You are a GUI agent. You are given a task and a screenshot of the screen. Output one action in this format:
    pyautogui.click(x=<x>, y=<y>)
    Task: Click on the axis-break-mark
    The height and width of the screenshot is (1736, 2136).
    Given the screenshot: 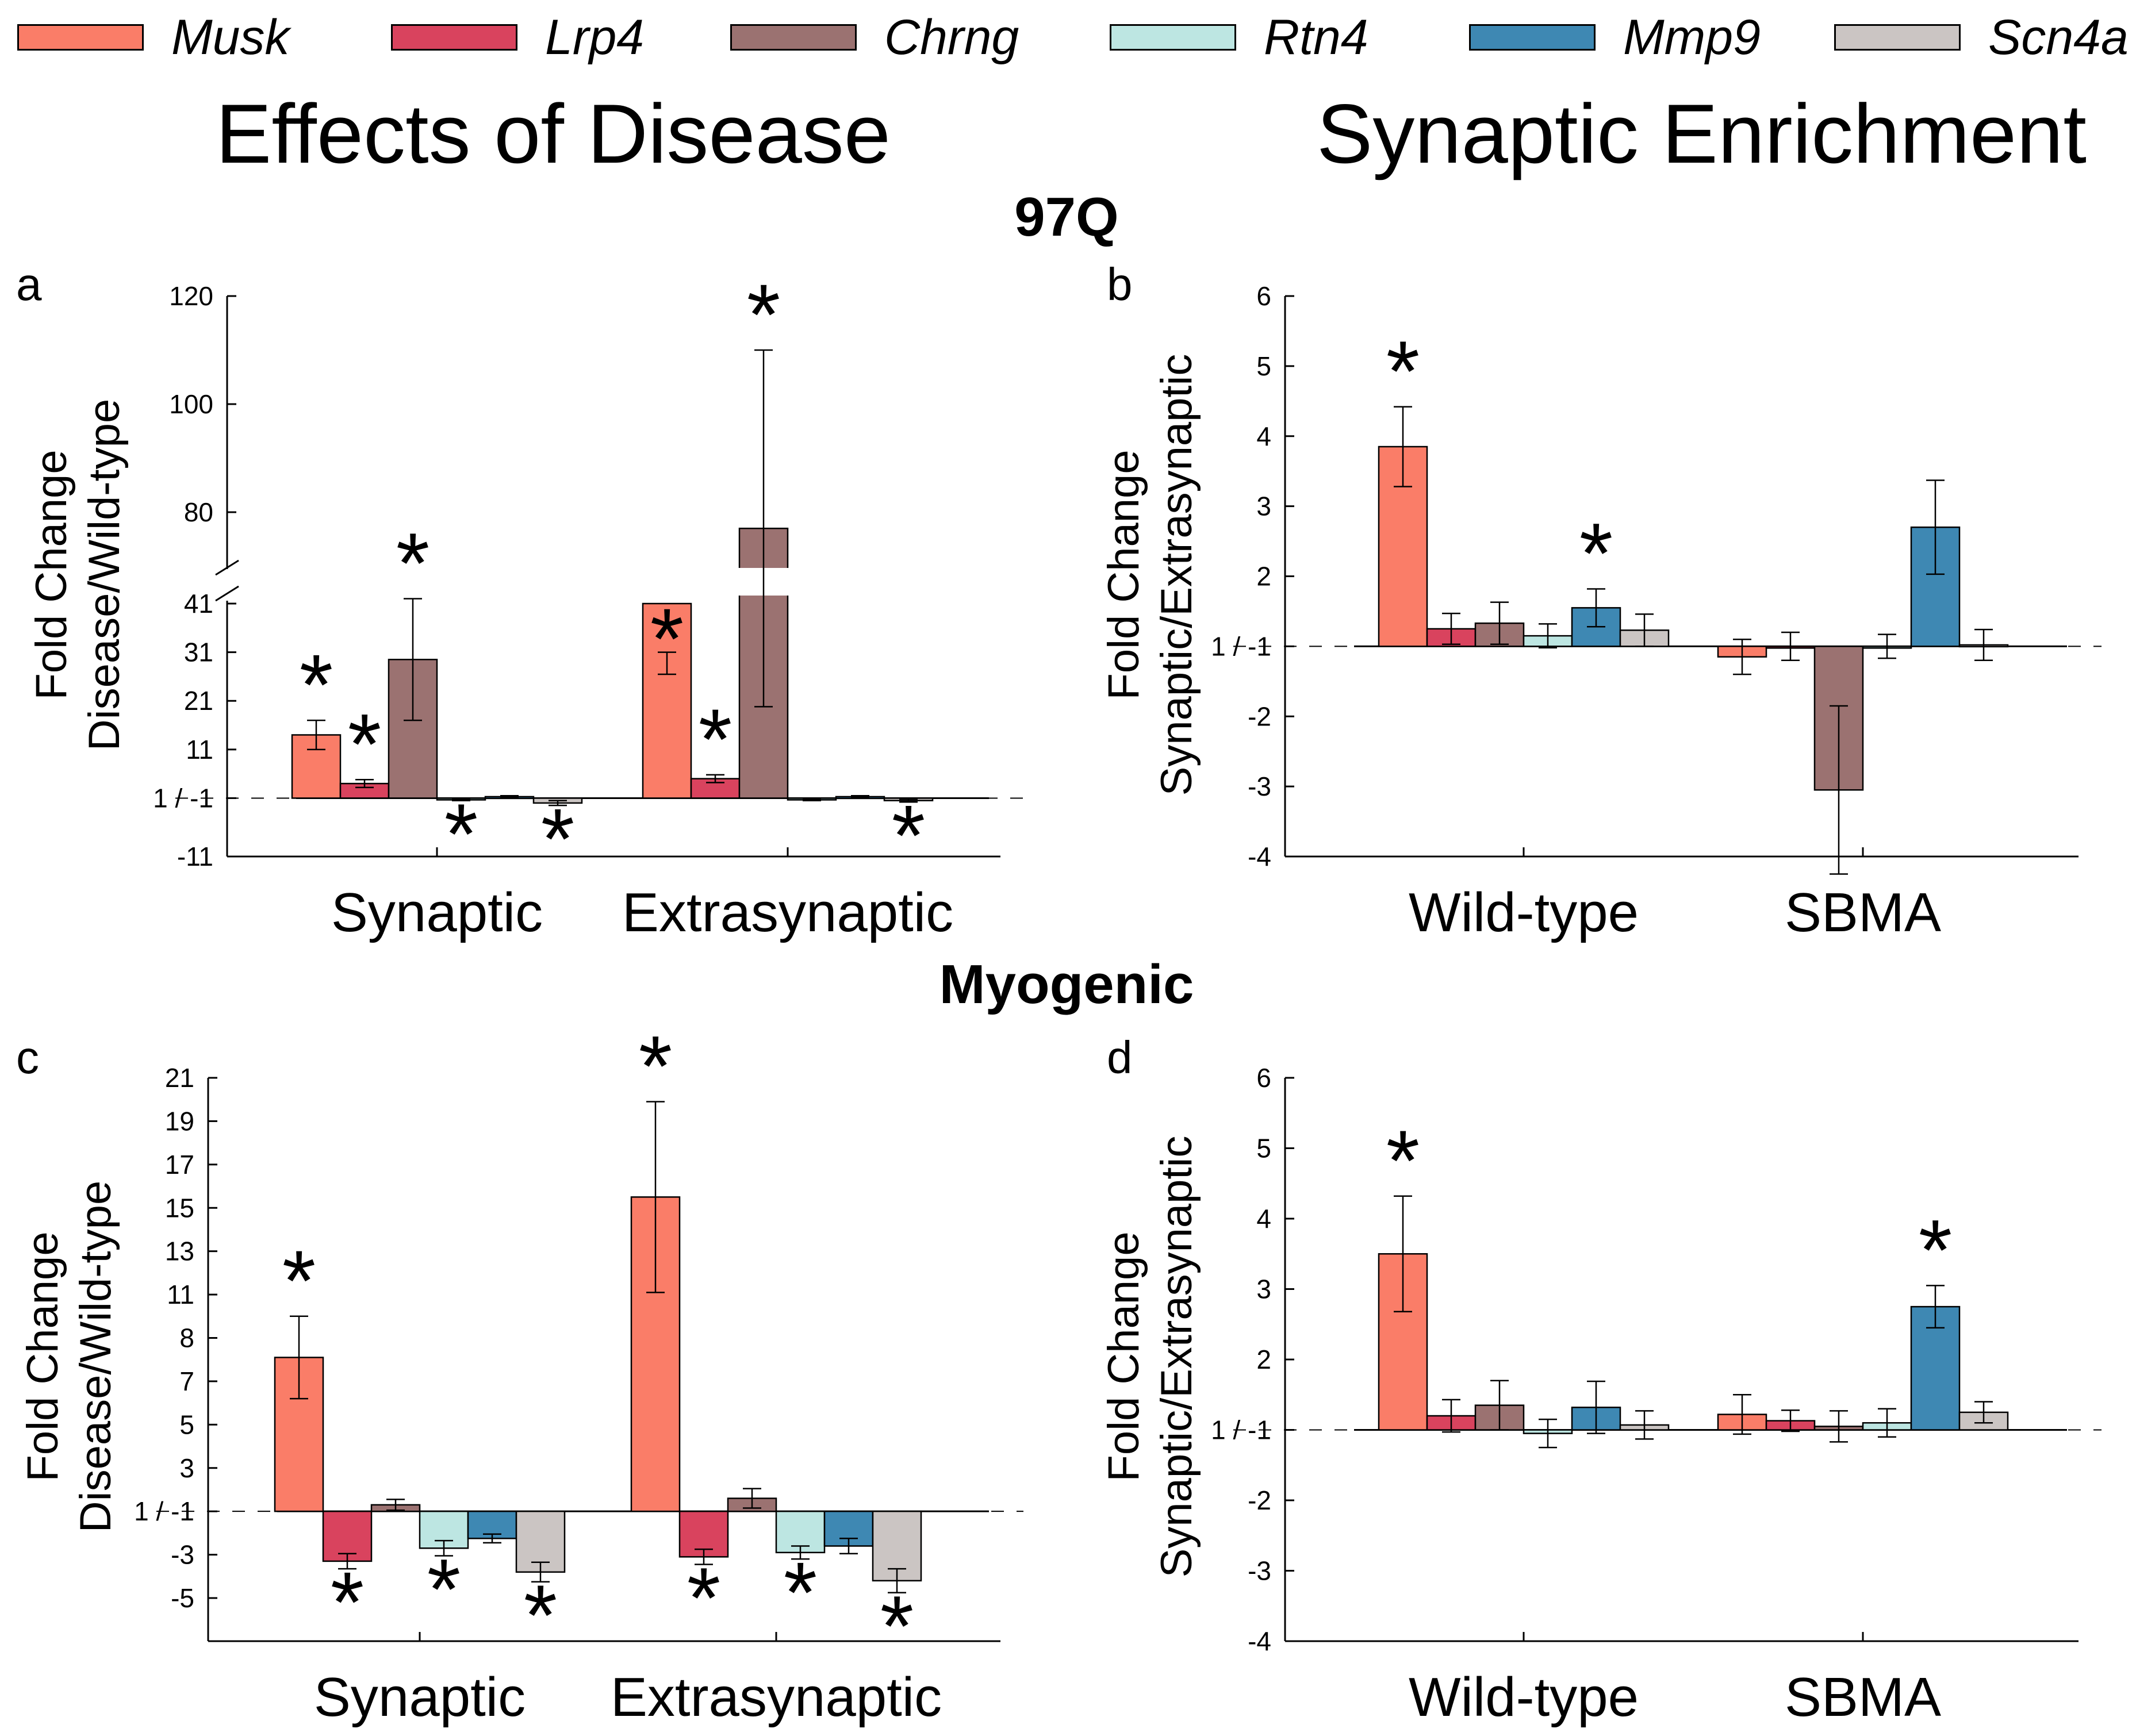 What is the action you would take?
    pyautogui.click(x=227, y=567)
    